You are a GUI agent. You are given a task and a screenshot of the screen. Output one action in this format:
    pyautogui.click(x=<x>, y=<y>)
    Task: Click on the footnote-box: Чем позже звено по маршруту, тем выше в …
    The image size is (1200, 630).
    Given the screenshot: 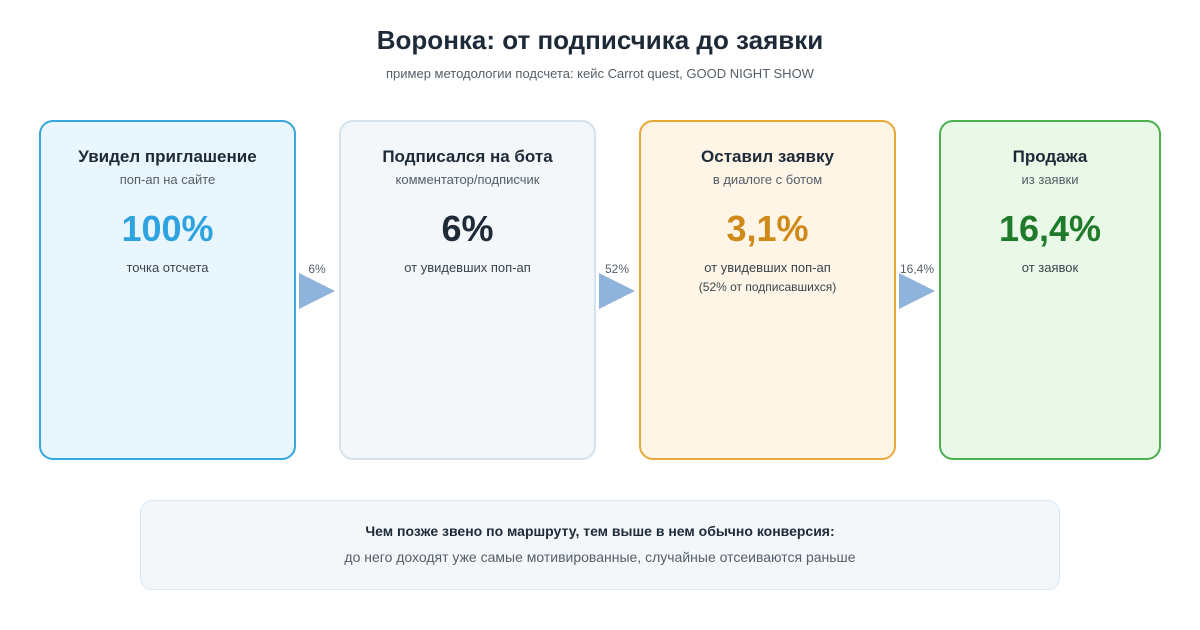 What is the action you would take?
    pyautogui.click(x=600, y=545)
    